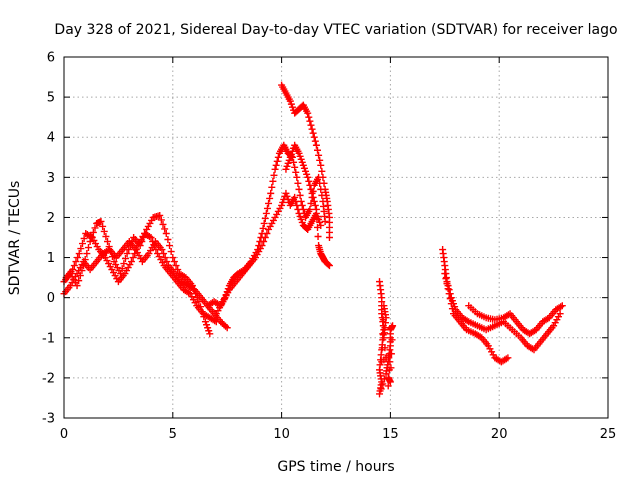 The height and width of the screenshot is (480, 640). Describe the element at coordinates (281, 434) in the screenshot. I see `x-tick-label: 10` at that location.